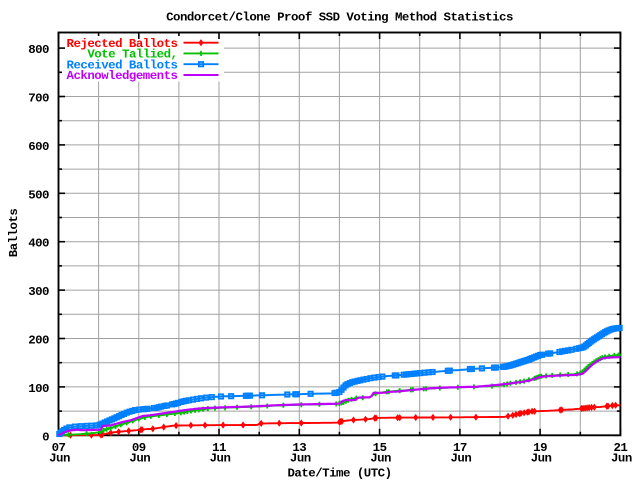 The image size is (640, 485). I want to click on svg-text: 17, so click(460, 448).